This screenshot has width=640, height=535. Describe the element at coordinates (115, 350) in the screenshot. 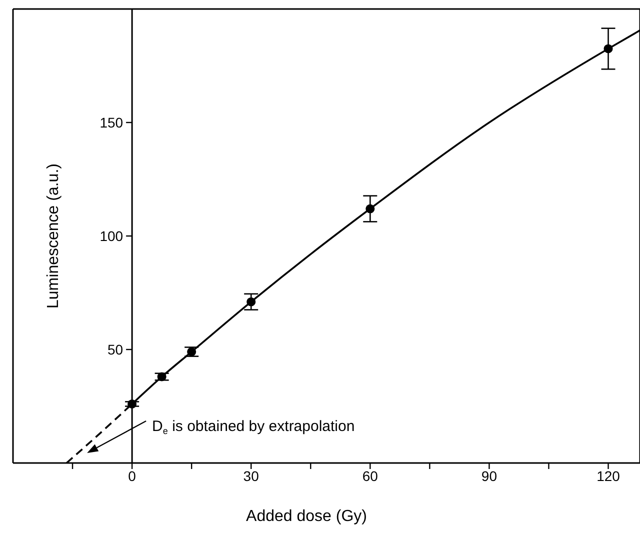

I see `y-tick-label: 50` at that location.